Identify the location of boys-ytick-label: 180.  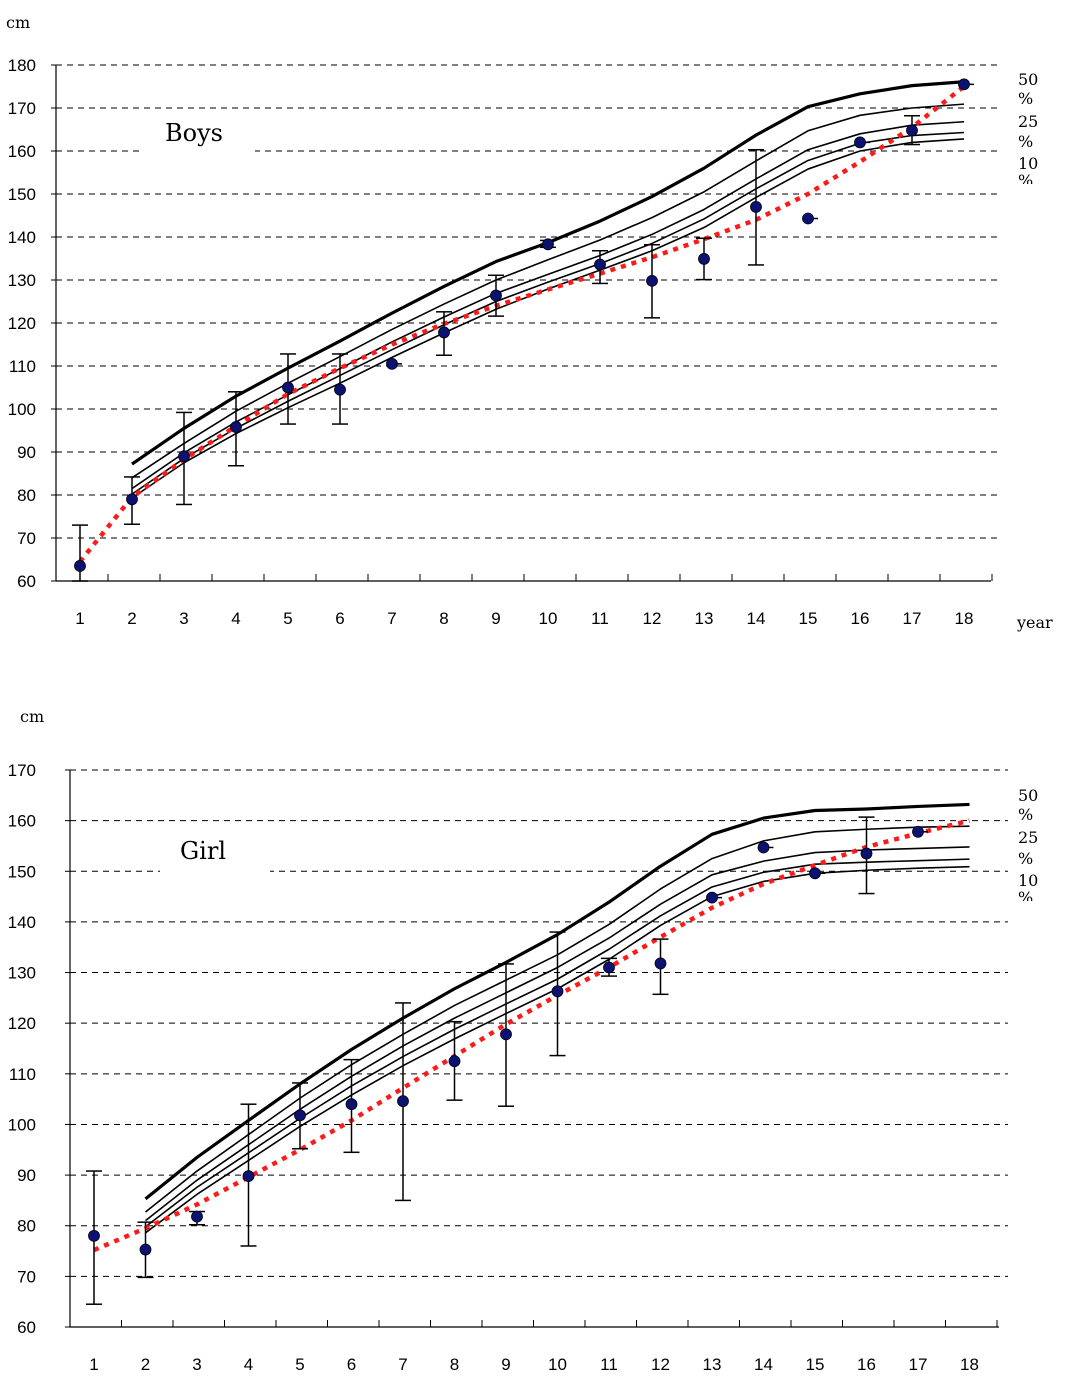
(22, 65).